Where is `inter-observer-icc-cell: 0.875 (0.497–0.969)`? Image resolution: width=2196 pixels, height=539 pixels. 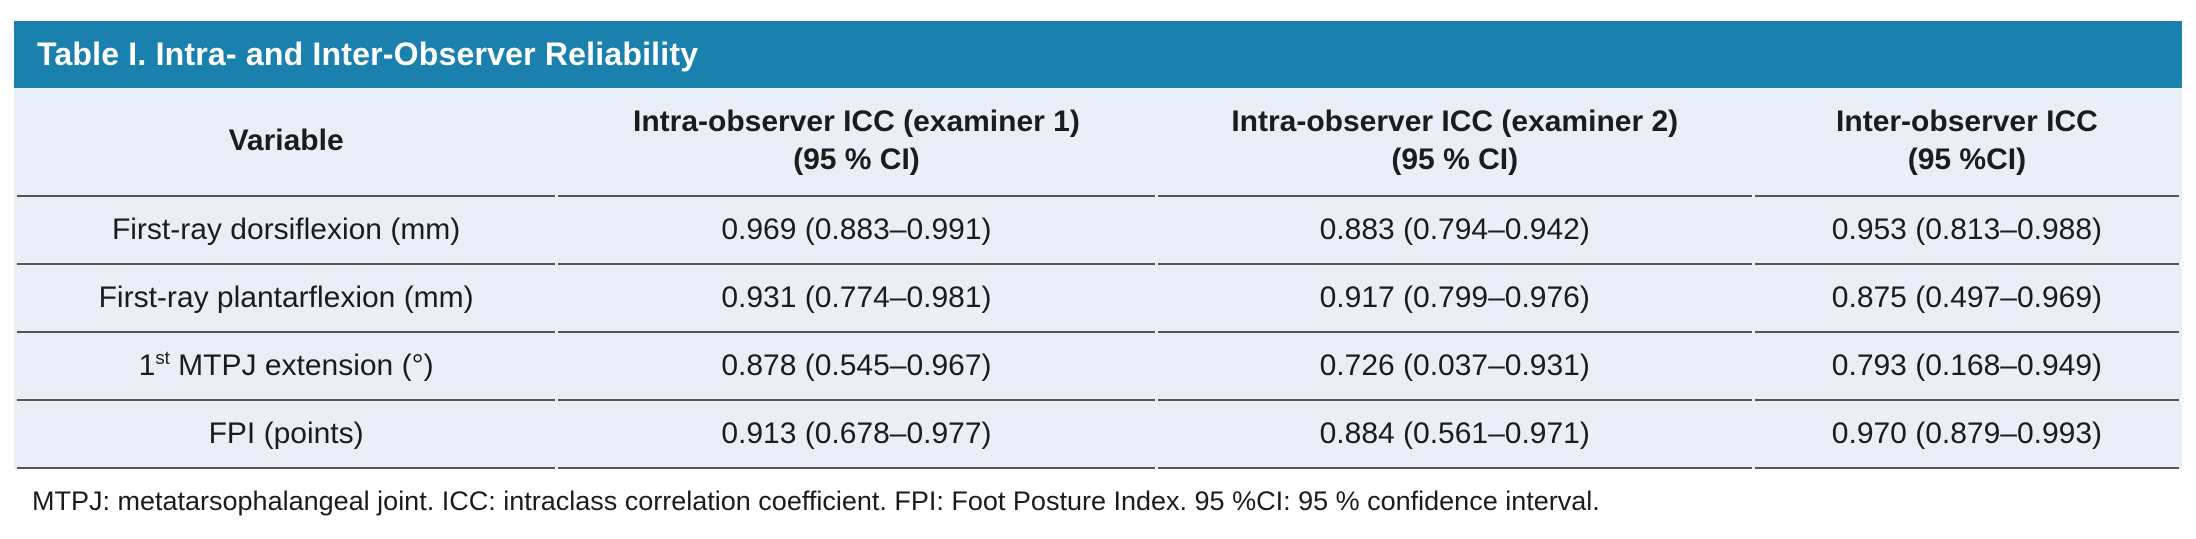 inter-observer-icc-cell: 0.875 (0.497–0.969) is located at coordinates (1966, 298).